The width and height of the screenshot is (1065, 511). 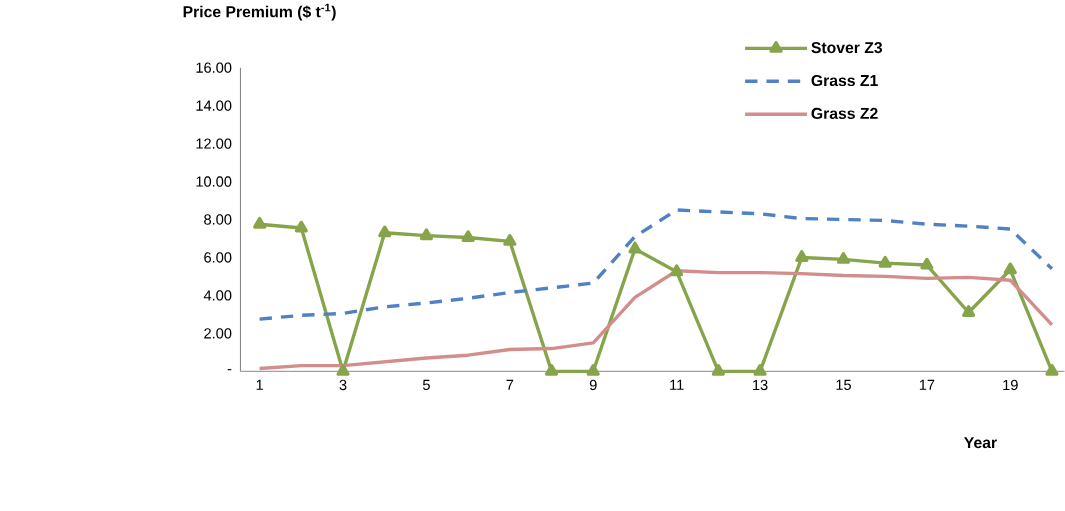 I want to click on x-tick-label: 19, so click(x=1010, y=385).